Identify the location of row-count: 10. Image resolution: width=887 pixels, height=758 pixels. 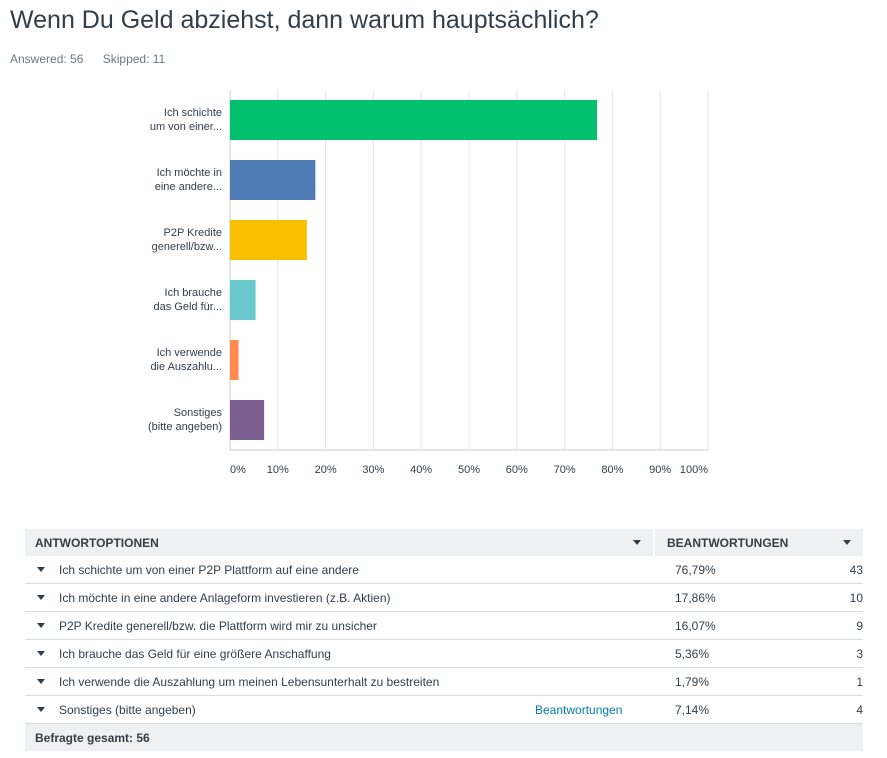
(856, 597).